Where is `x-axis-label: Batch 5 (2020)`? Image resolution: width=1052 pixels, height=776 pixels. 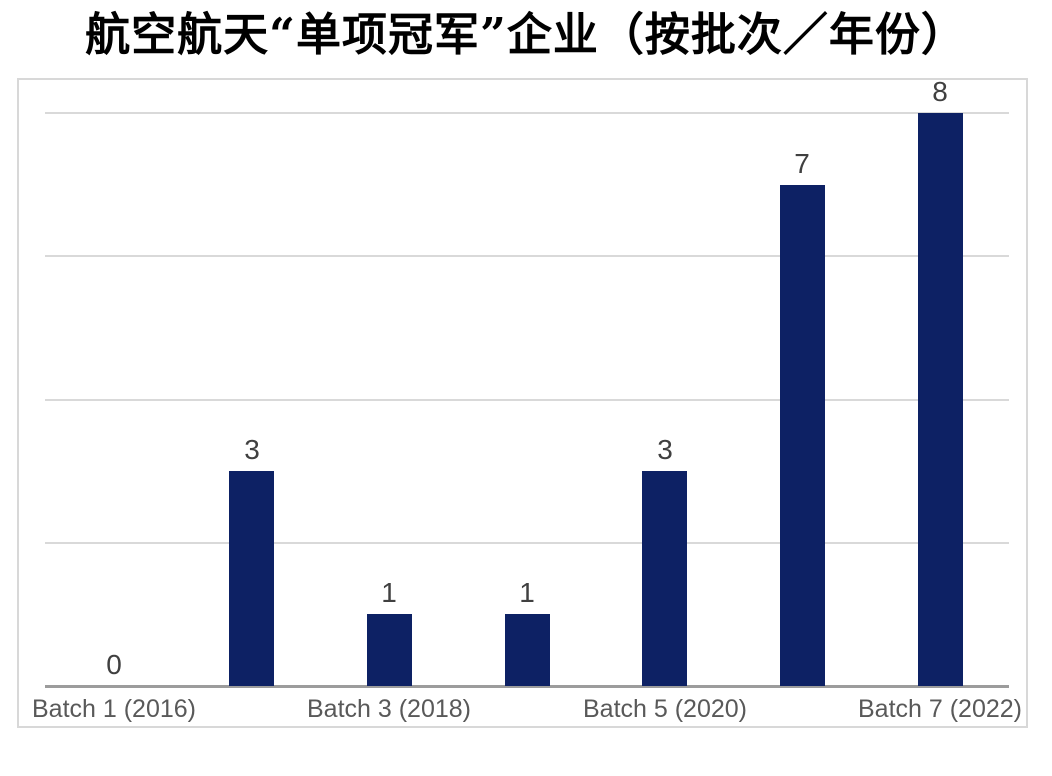
x-axis-label: Batch 5 (2020) is located at coordinates (665, 709).